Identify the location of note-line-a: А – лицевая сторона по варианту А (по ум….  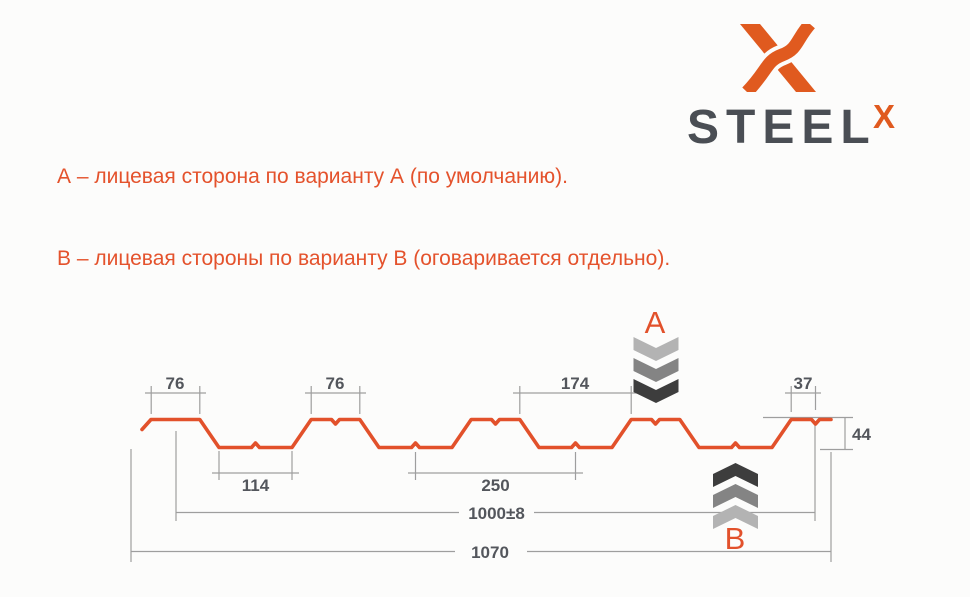
(312, 176).